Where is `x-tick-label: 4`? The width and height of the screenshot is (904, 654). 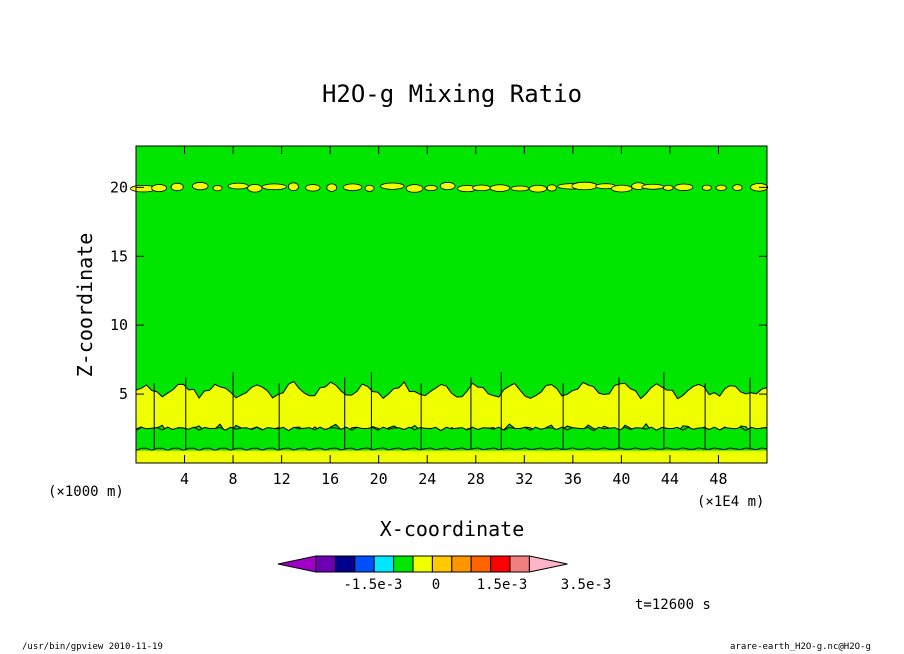 x-tick-label: 4 is located at coordinates (184, 479).